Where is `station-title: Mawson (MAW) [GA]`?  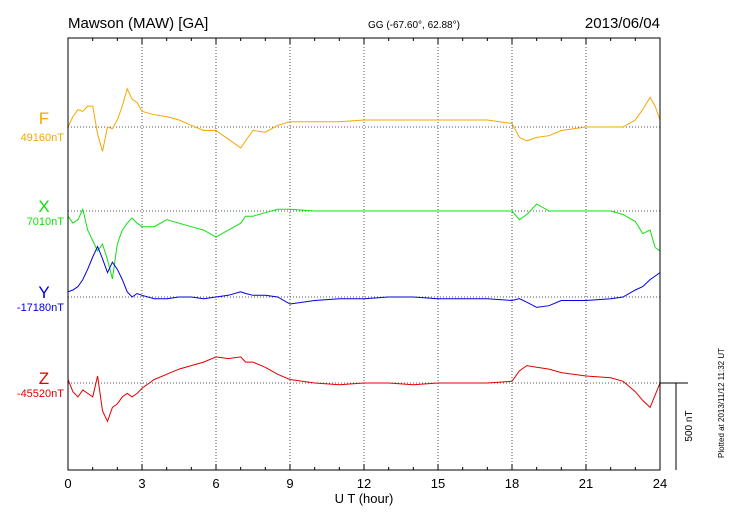 station-title: Mawson (MAW) [GA] is located at coordinates (138, 23).